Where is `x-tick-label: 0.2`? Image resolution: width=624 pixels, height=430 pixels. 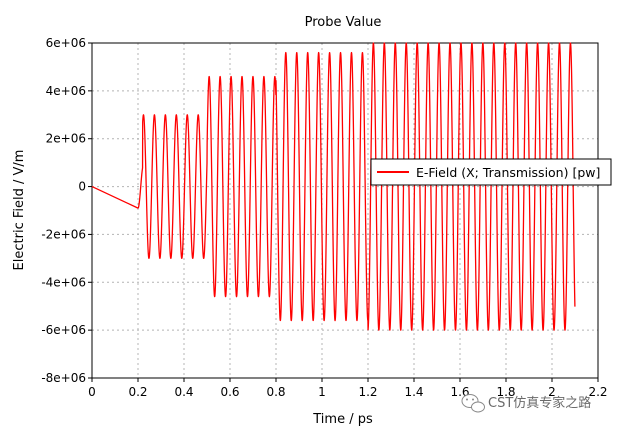 x-tick-label: 0.2 is located at coordinates (137, 392).